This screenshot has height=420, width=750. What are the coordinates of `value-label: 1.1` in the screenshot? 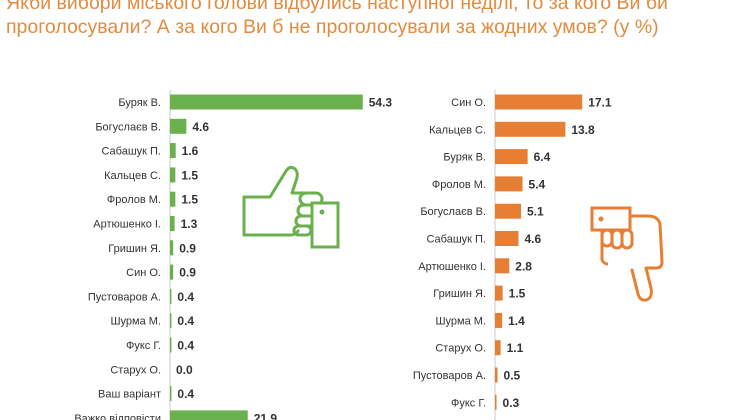 It's located at (515, 348).